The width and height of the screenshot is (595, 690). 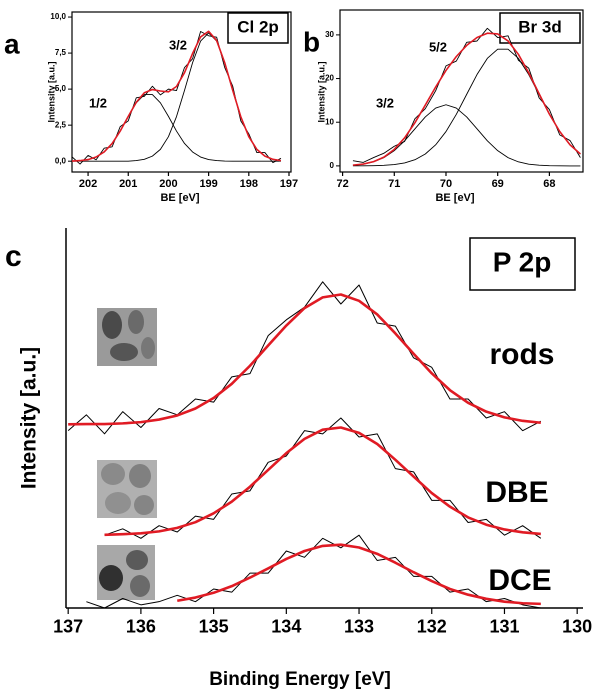 What do you see at coordinates (342, 184) in the screenshot?
I see `x-tick-label: 72` at bounding box center [342, 184].